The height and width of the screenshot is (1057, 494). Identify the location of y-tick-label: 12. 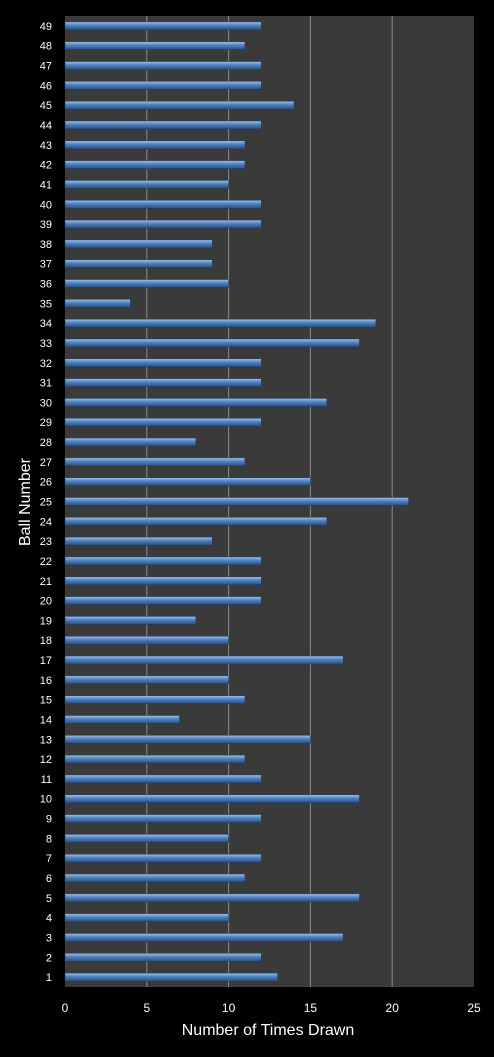
(46, 760).